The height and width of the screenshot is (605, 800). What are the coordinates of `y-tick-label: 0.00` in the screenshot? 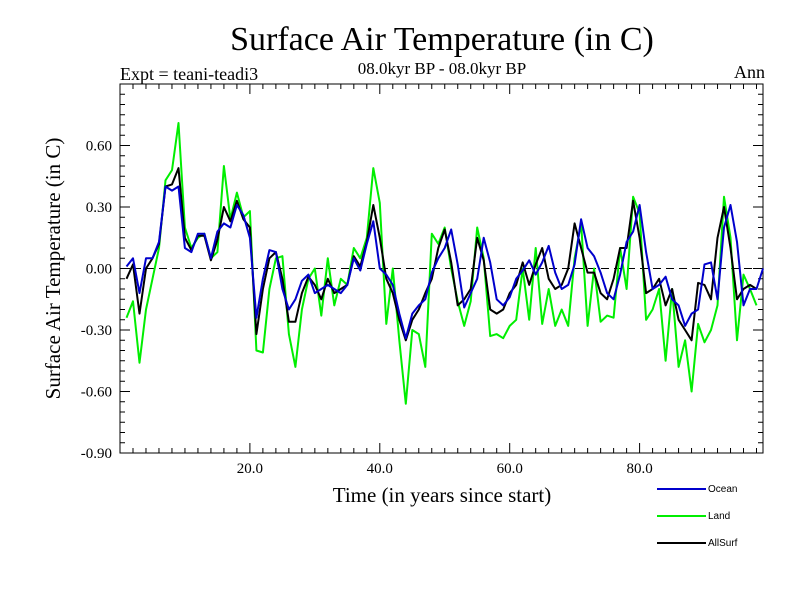 It's located at (99, 270).